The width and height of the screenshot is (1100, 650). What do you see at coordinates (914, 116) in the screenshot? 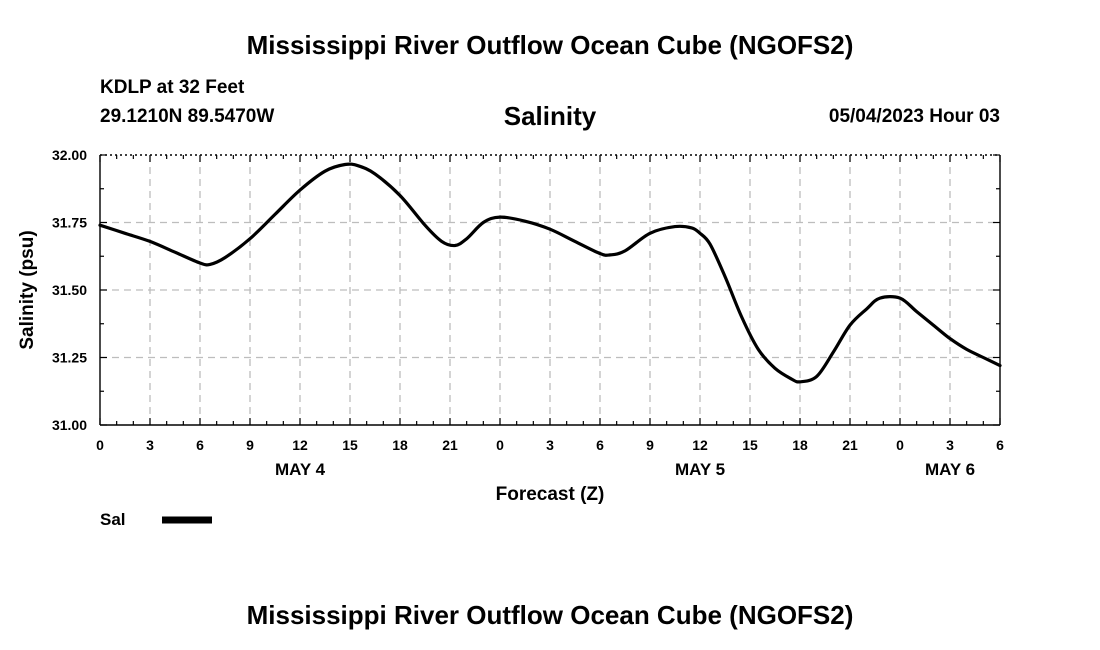
I see `forecast-datetime: 05/04/2023 Hour 03` at bounding box center [914, 116].